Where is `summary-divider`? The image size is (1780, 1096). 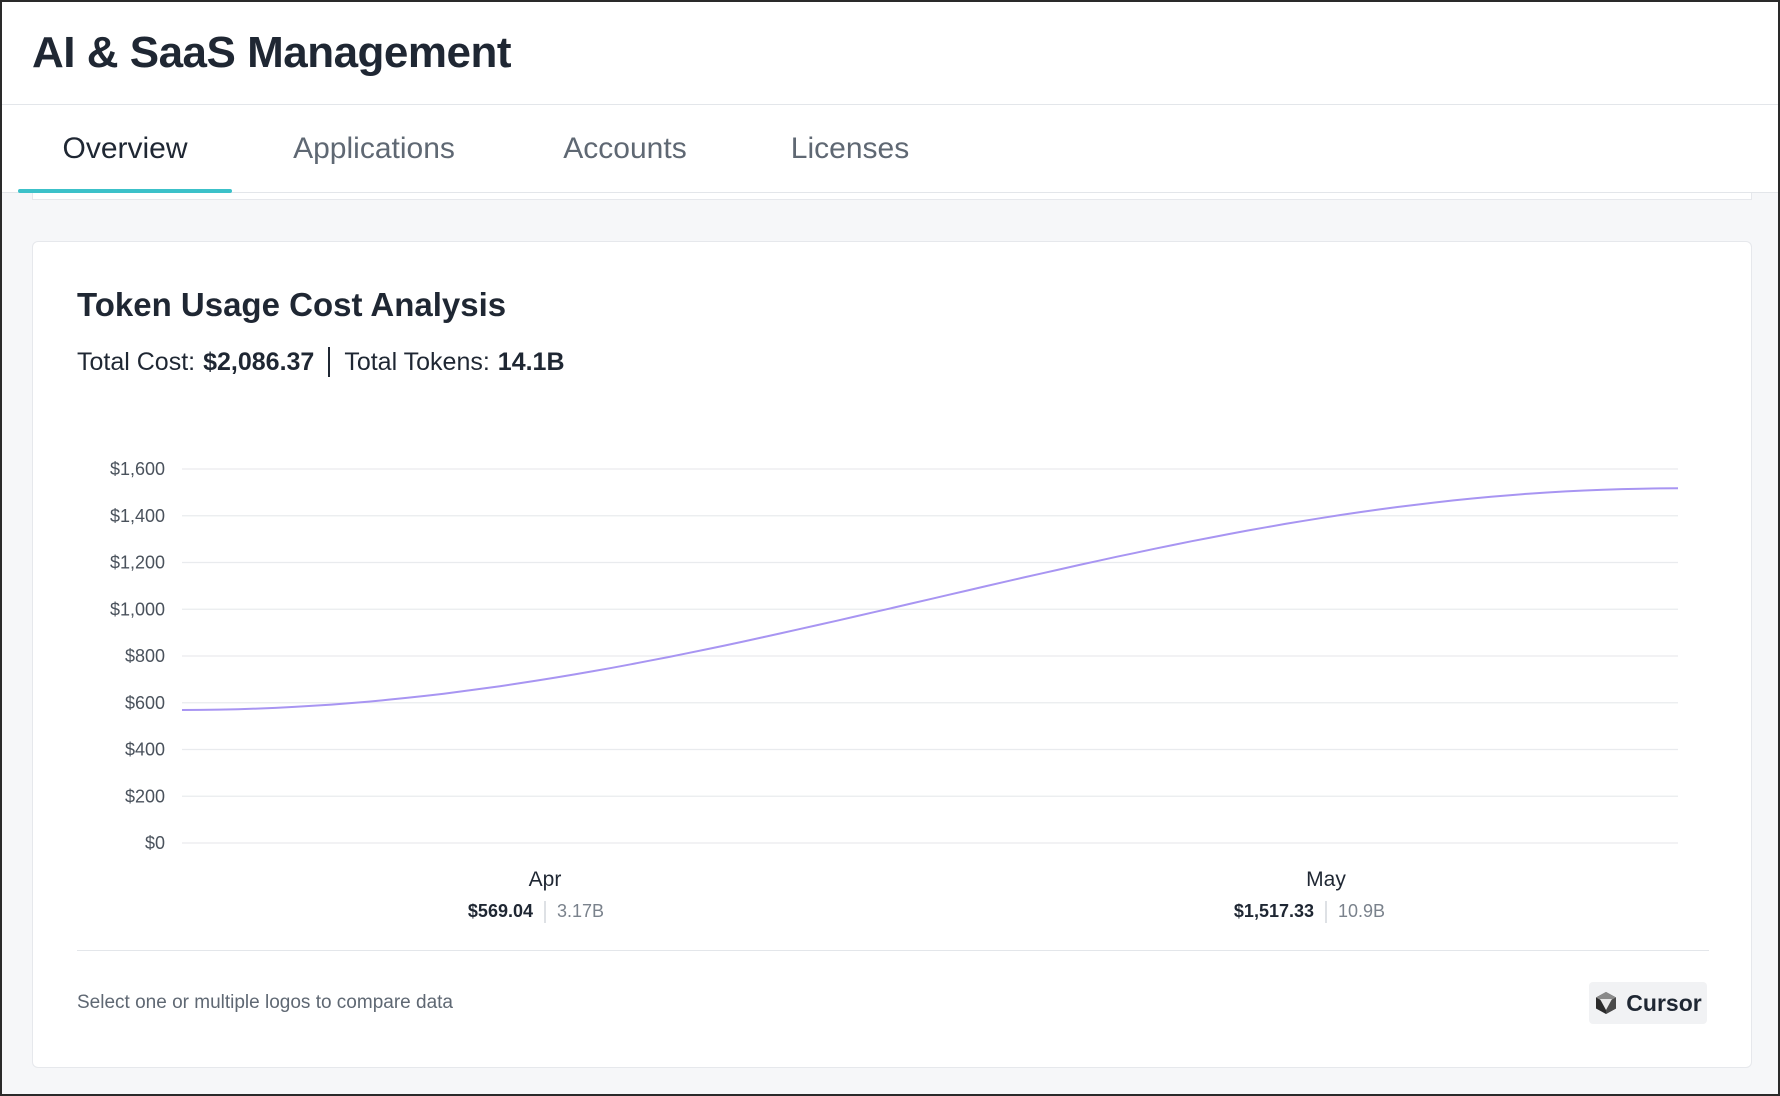 summary-divider is located at coordinates (329, 362).